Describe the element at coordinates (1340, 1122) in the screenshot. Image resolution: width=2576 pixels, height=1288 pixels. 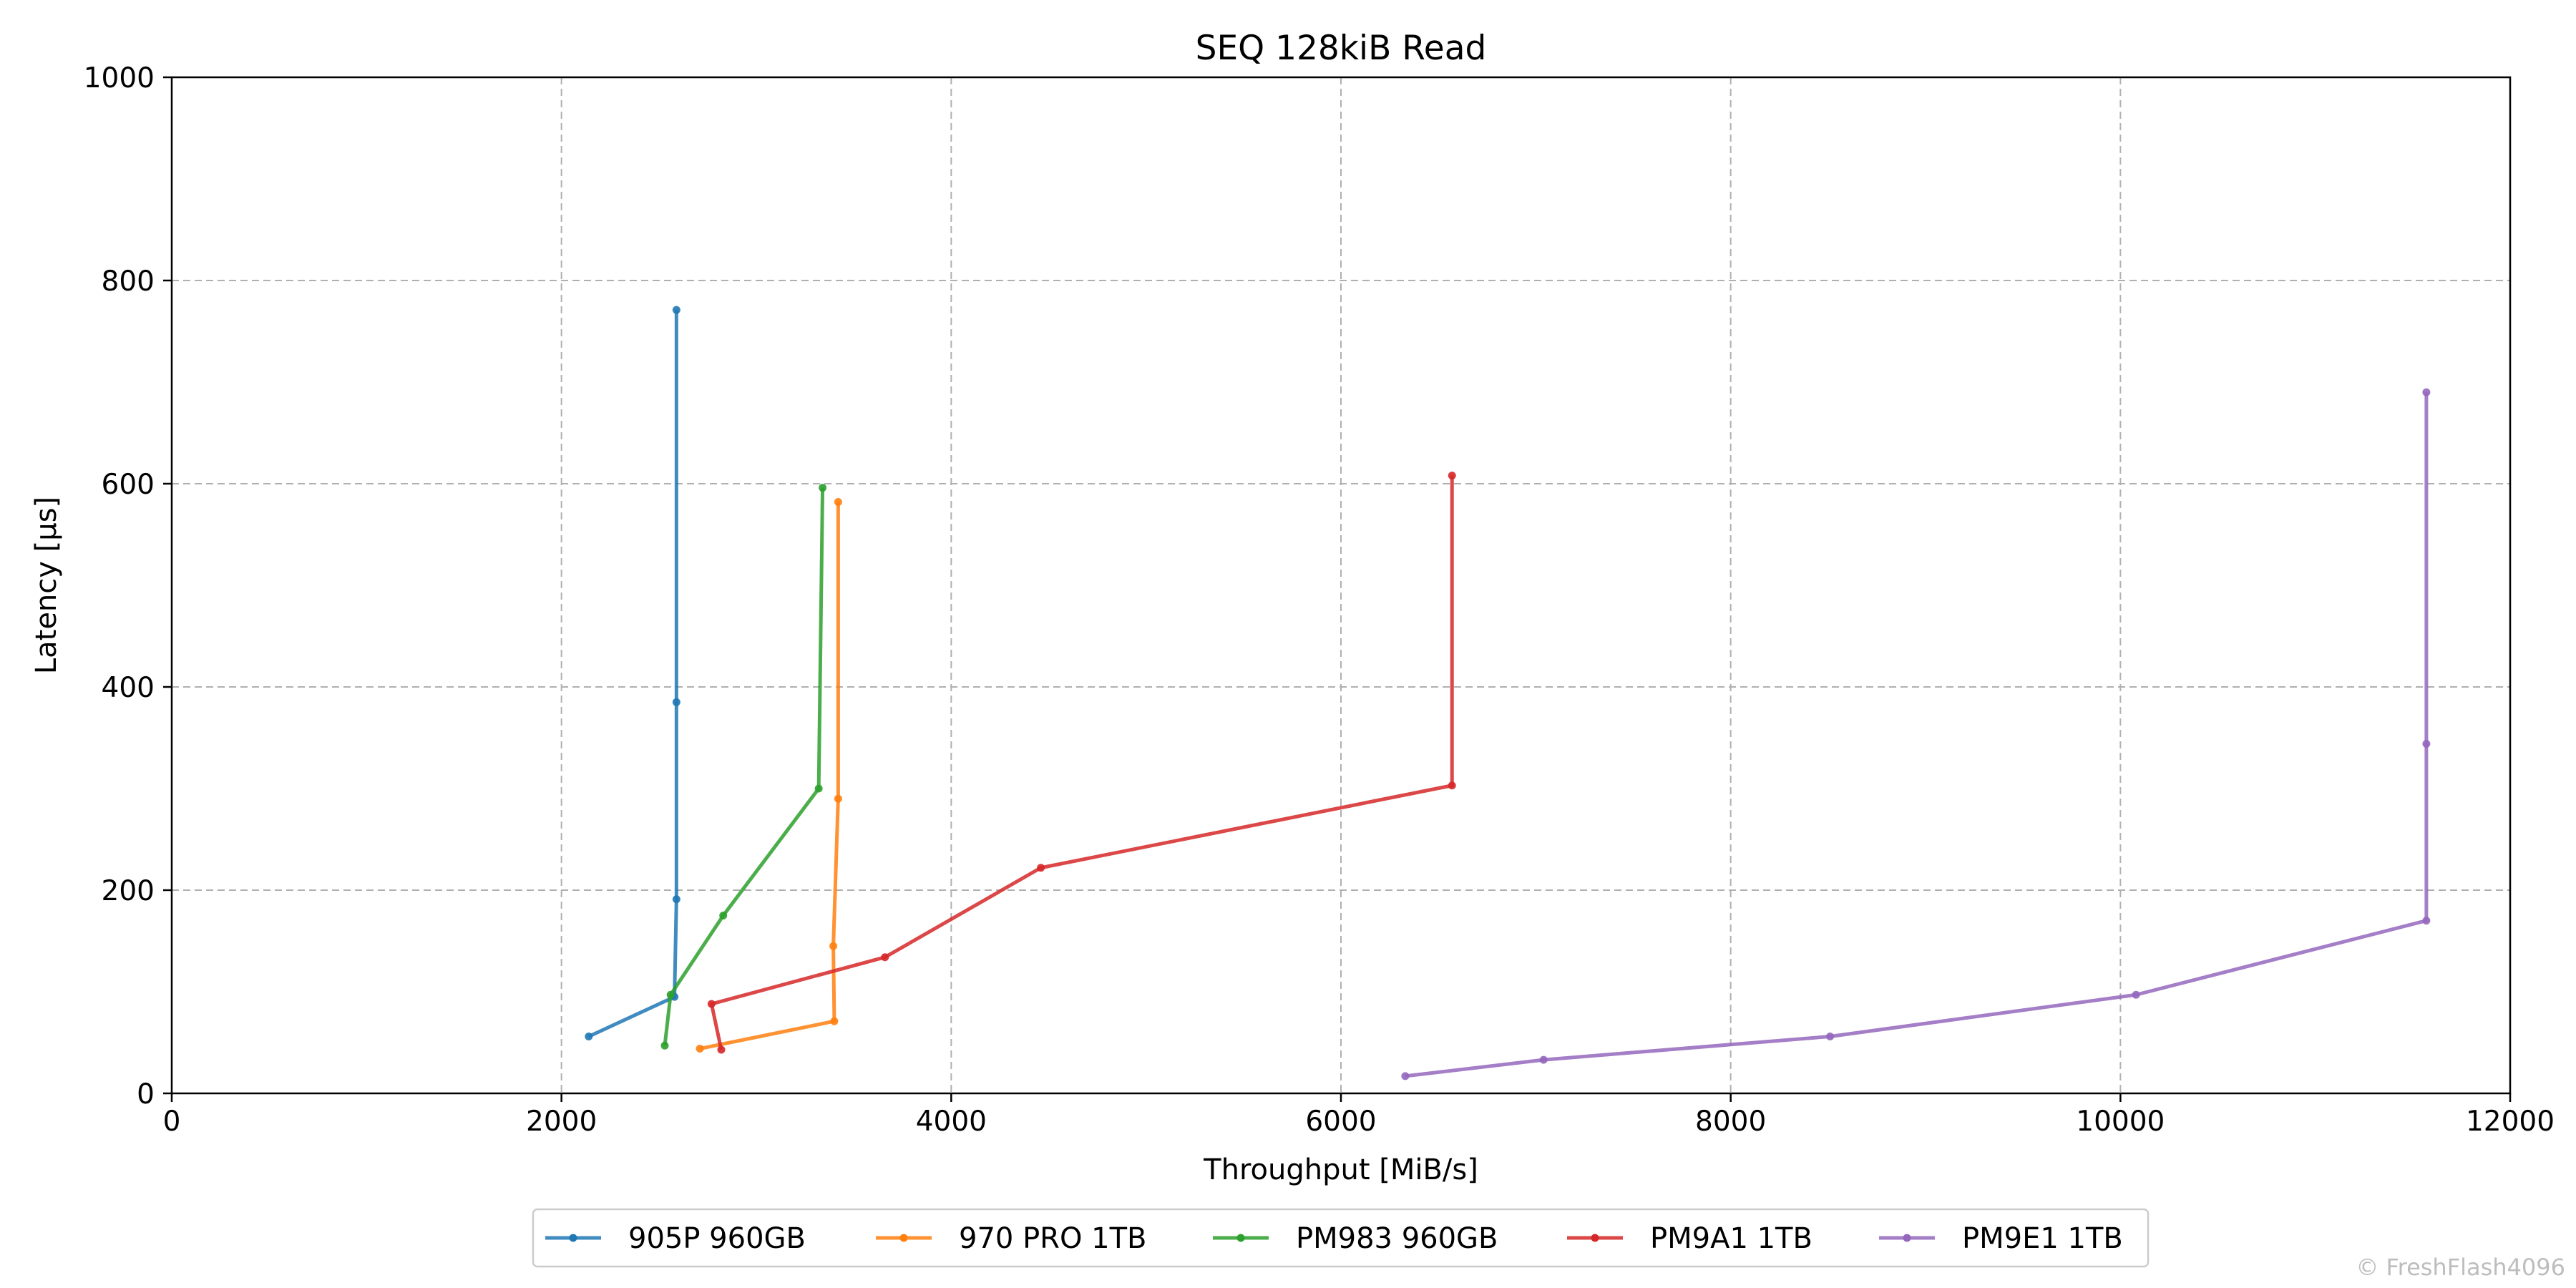
I see `x-tick-label: 6000` at that location.